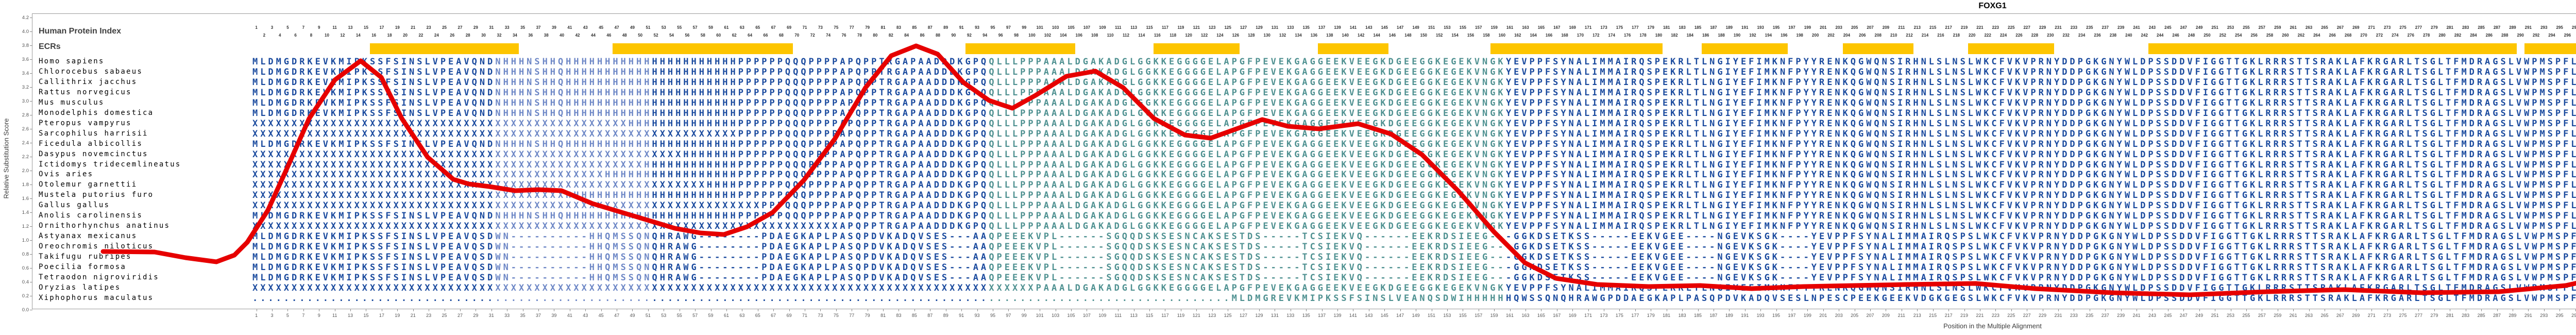  What do you see at coordinates (1157, 35) in the screenshot?
I see `ruler-number: 116` at bounding box center [1157, 35].